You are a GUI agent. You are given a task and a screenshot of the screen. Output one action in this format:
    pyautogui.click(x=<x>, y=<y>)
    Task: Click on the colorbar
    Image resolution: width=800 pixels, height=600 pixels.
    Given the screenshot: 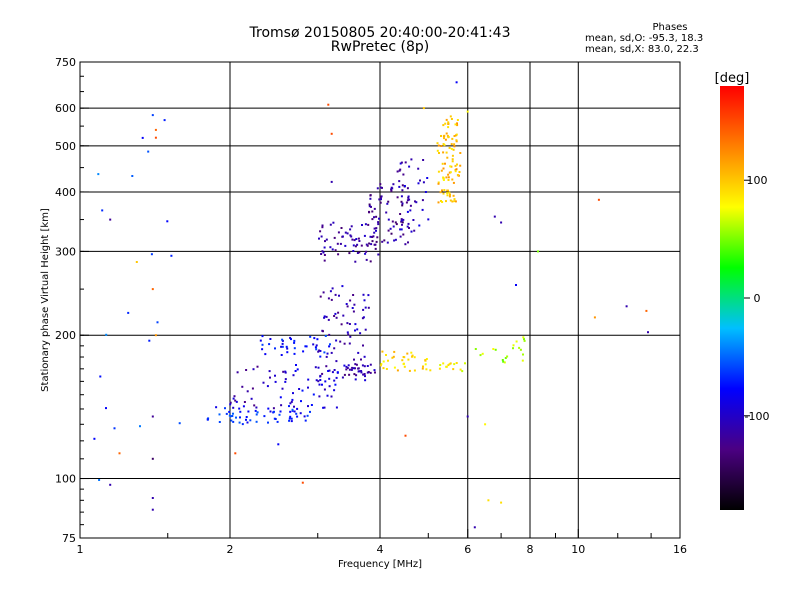 What is the action you would take?
    pyautogui.click(x=732, y=298)
    